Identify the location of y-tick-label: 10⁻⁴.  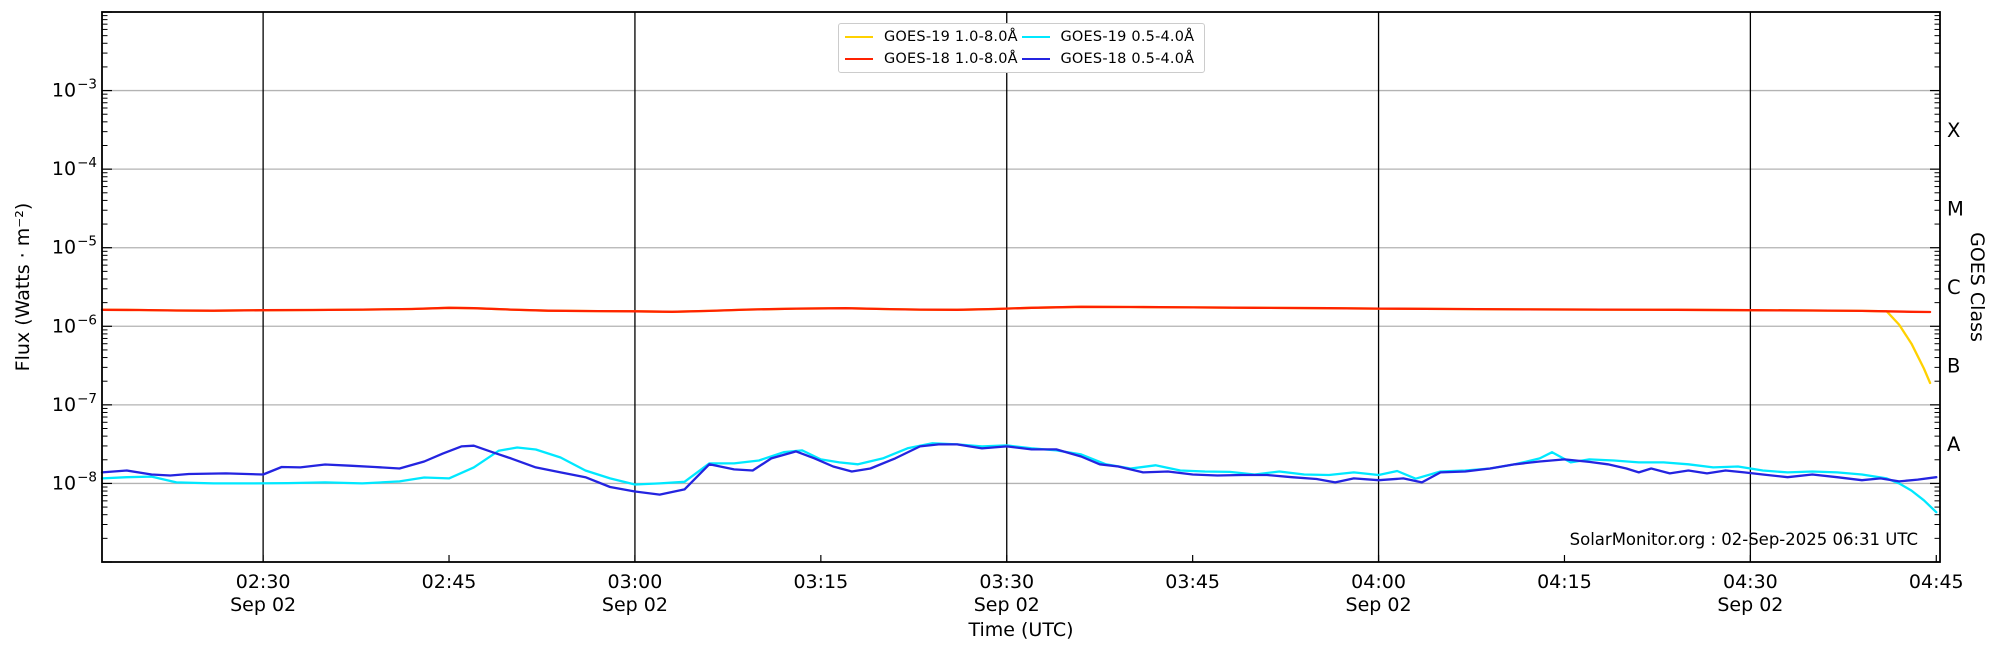
(74, 167).